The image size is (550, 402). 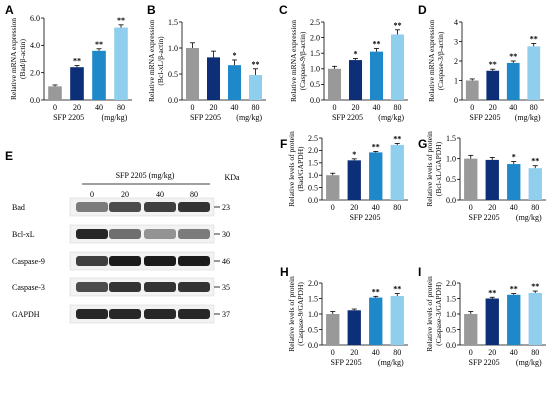 What do you see at coordinates (376, 207) in the screenshot?
I see `x-tick-label: 40` at bounding box center [376, 207].